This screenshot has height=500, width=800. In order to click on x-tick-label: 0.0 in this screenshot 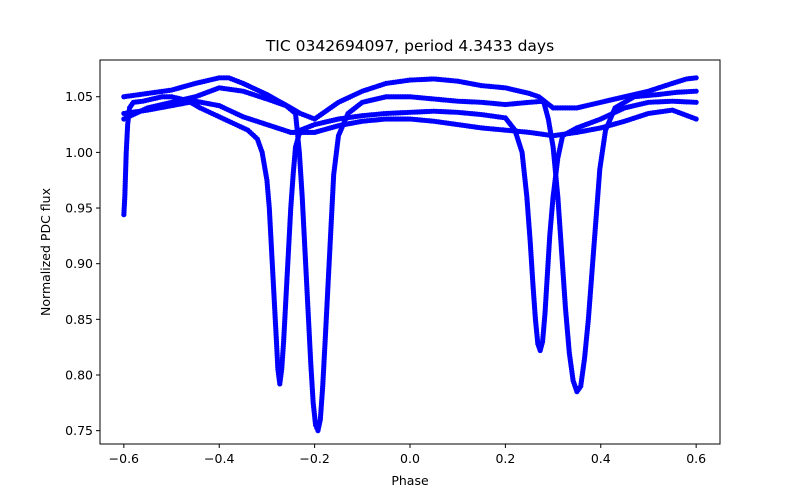, I will do `click(410, 458)`.